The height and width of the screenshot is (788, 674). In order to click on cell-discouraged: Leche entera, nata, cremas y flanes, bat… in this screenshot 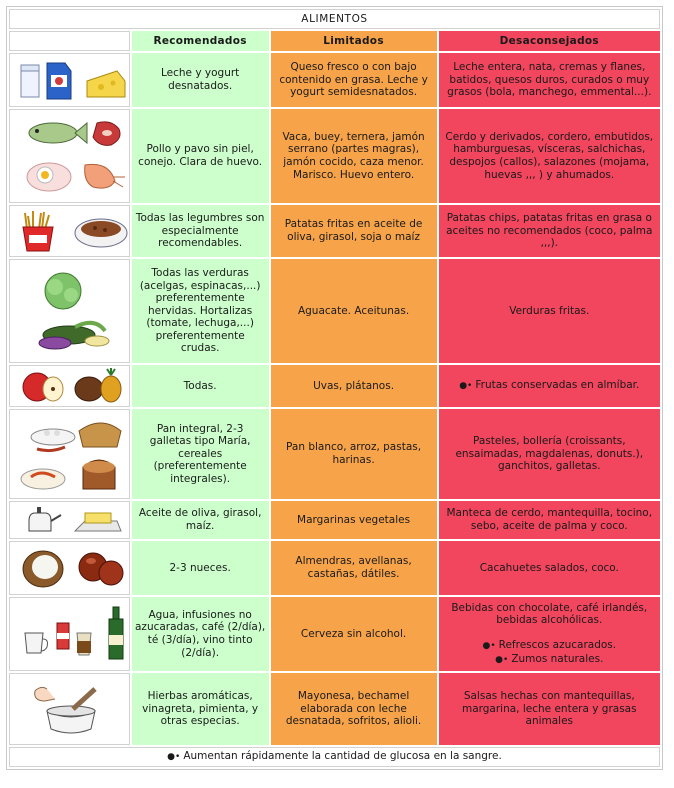, I will do `click(549, 80)`.